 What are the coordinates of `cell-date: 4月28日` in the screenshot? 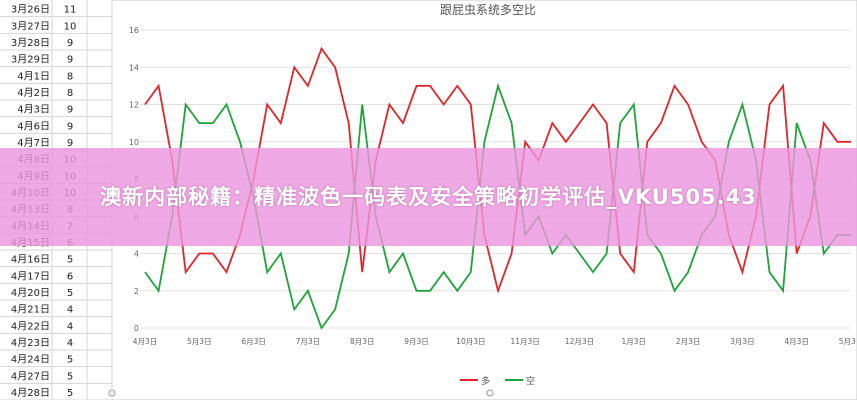 It's located at (30, 393).